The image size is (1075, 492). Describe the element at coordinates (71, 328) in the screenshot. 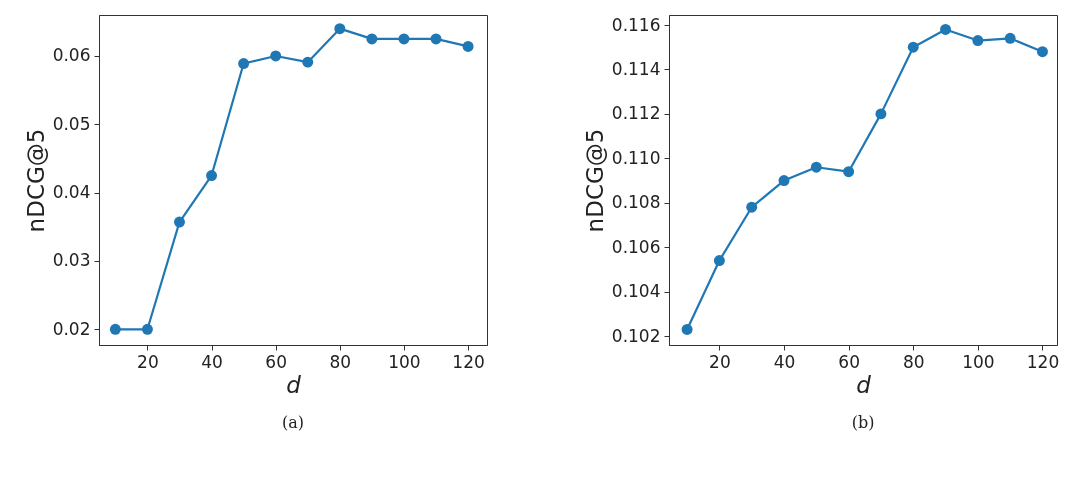

I see `y-tick-label: 0.02` at that location.